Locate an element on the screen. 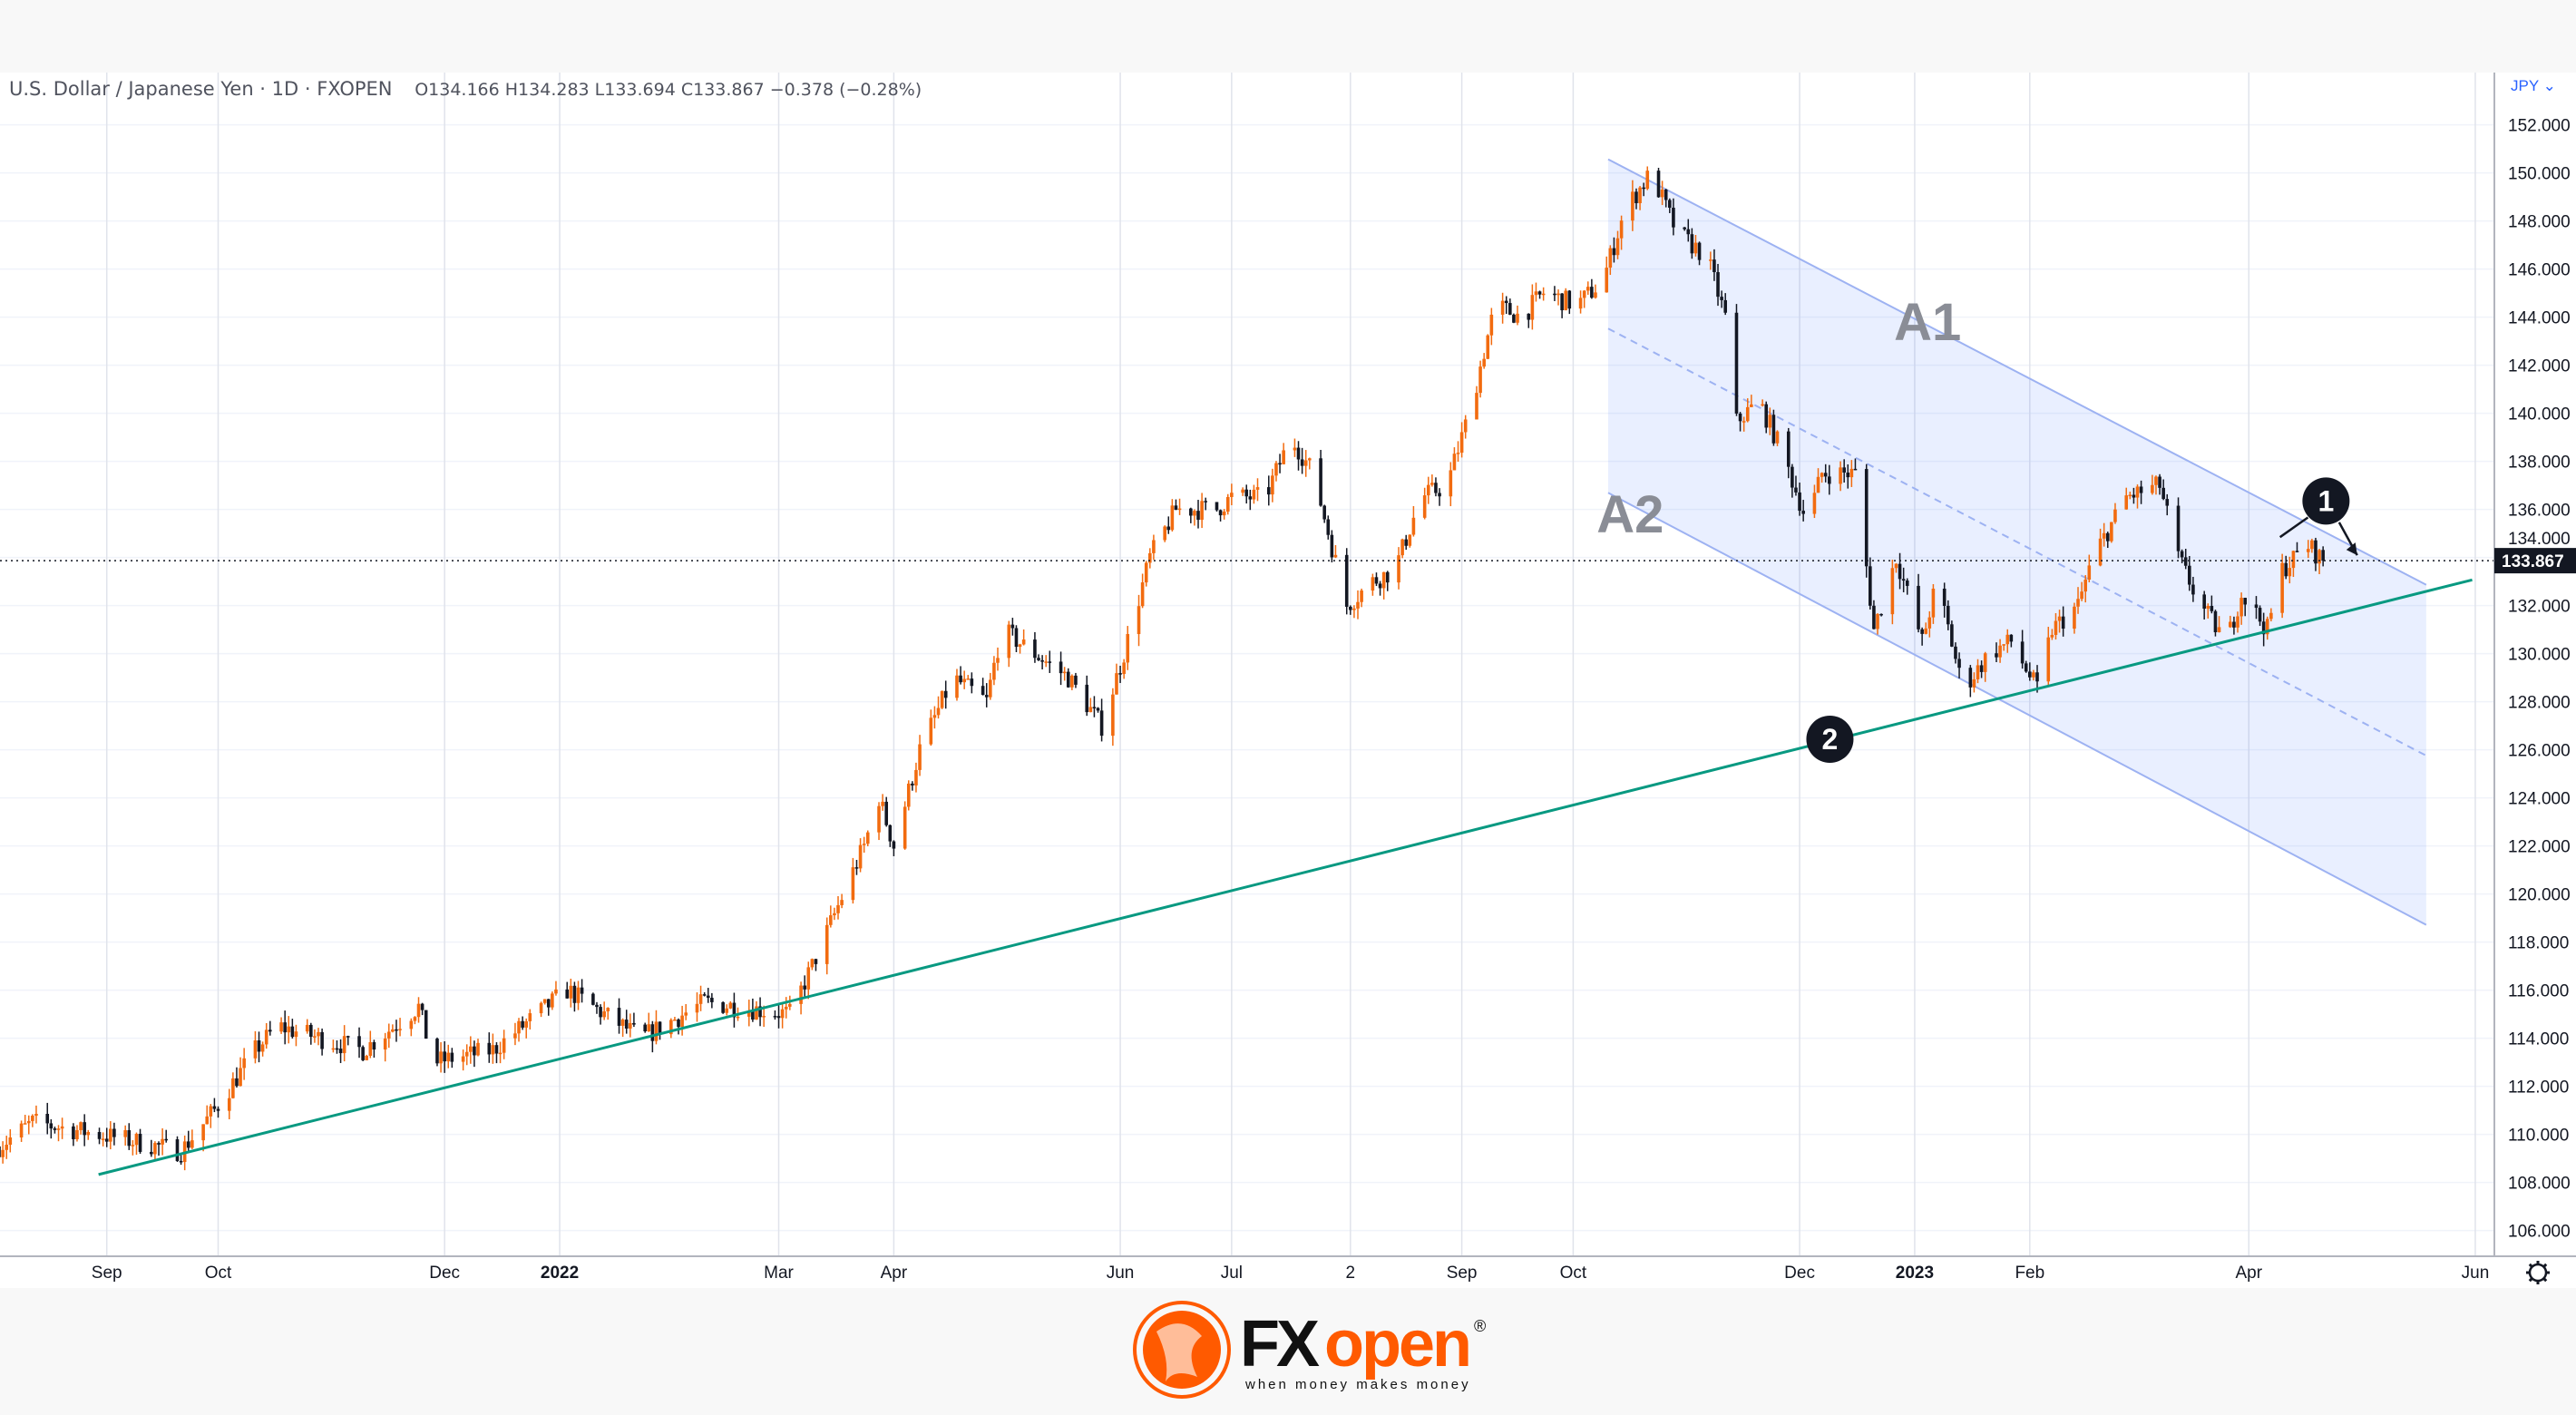  channel-midline is located at coordinates (2017, 541).